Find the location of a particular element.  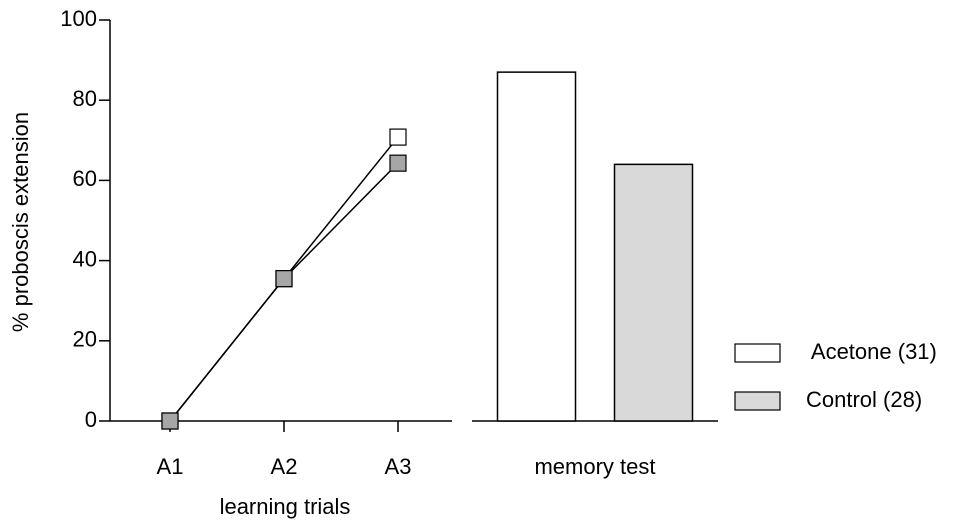

x-tick-label: memory test is located at coordinates (594, 466).